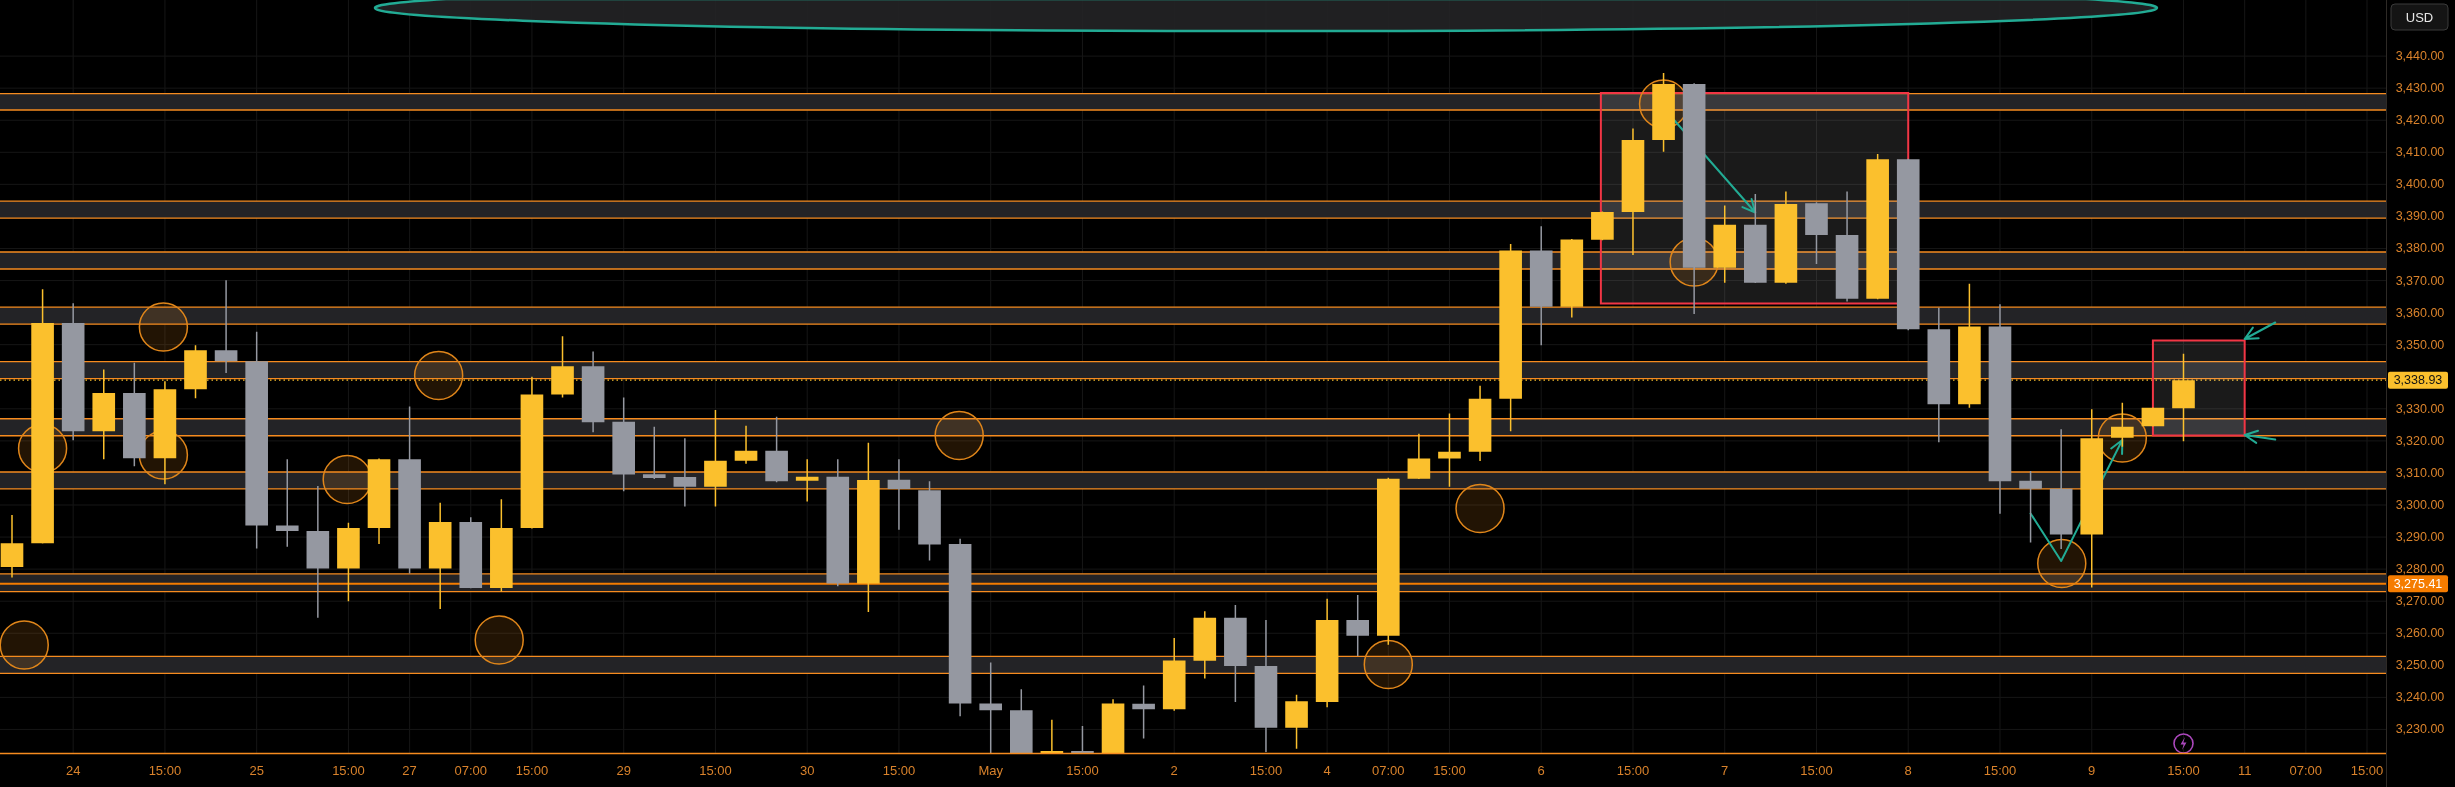 The height and width of the screenshot is (787, 2455). I want to click on x-tick-label: 4, so click(1327, 770).